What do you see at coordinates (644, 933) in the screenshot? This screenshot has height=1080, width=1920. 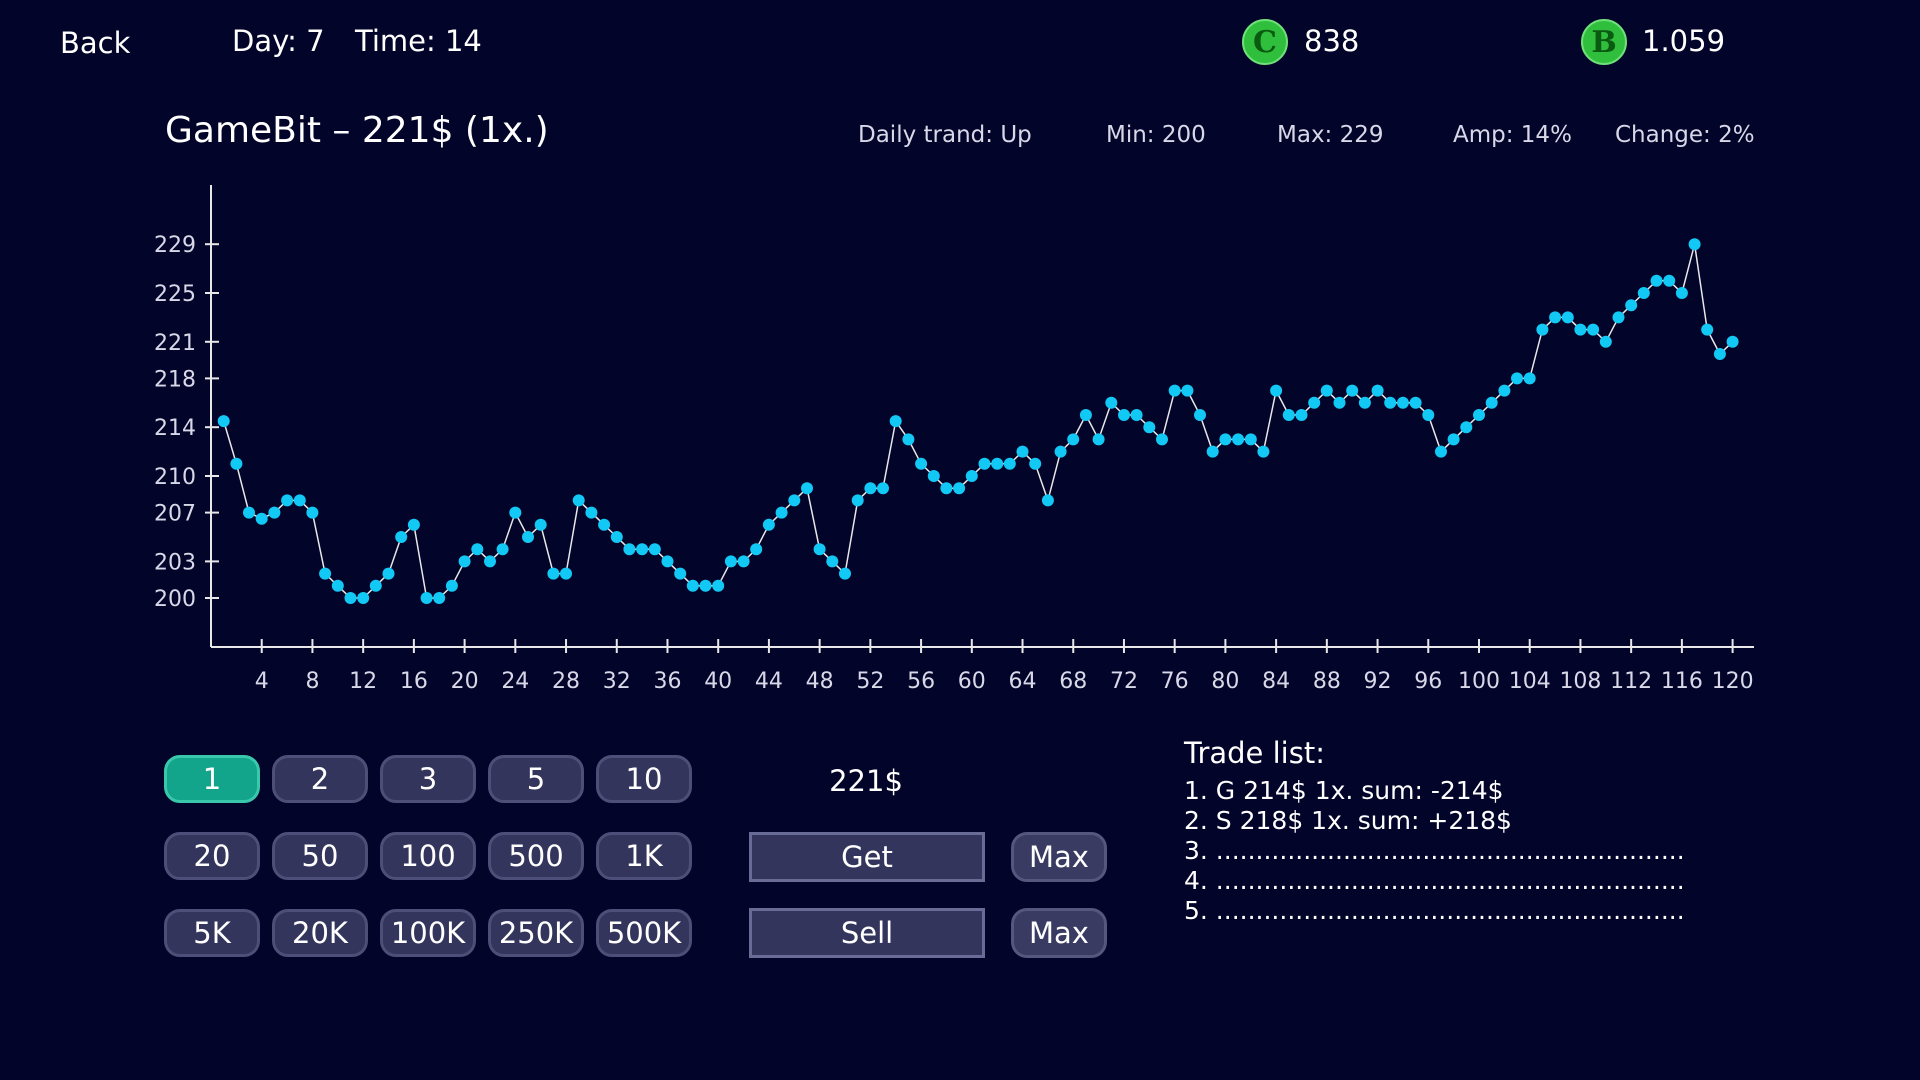 I see `quantity-button-500k: 500K` at bounding box center [644, 933].